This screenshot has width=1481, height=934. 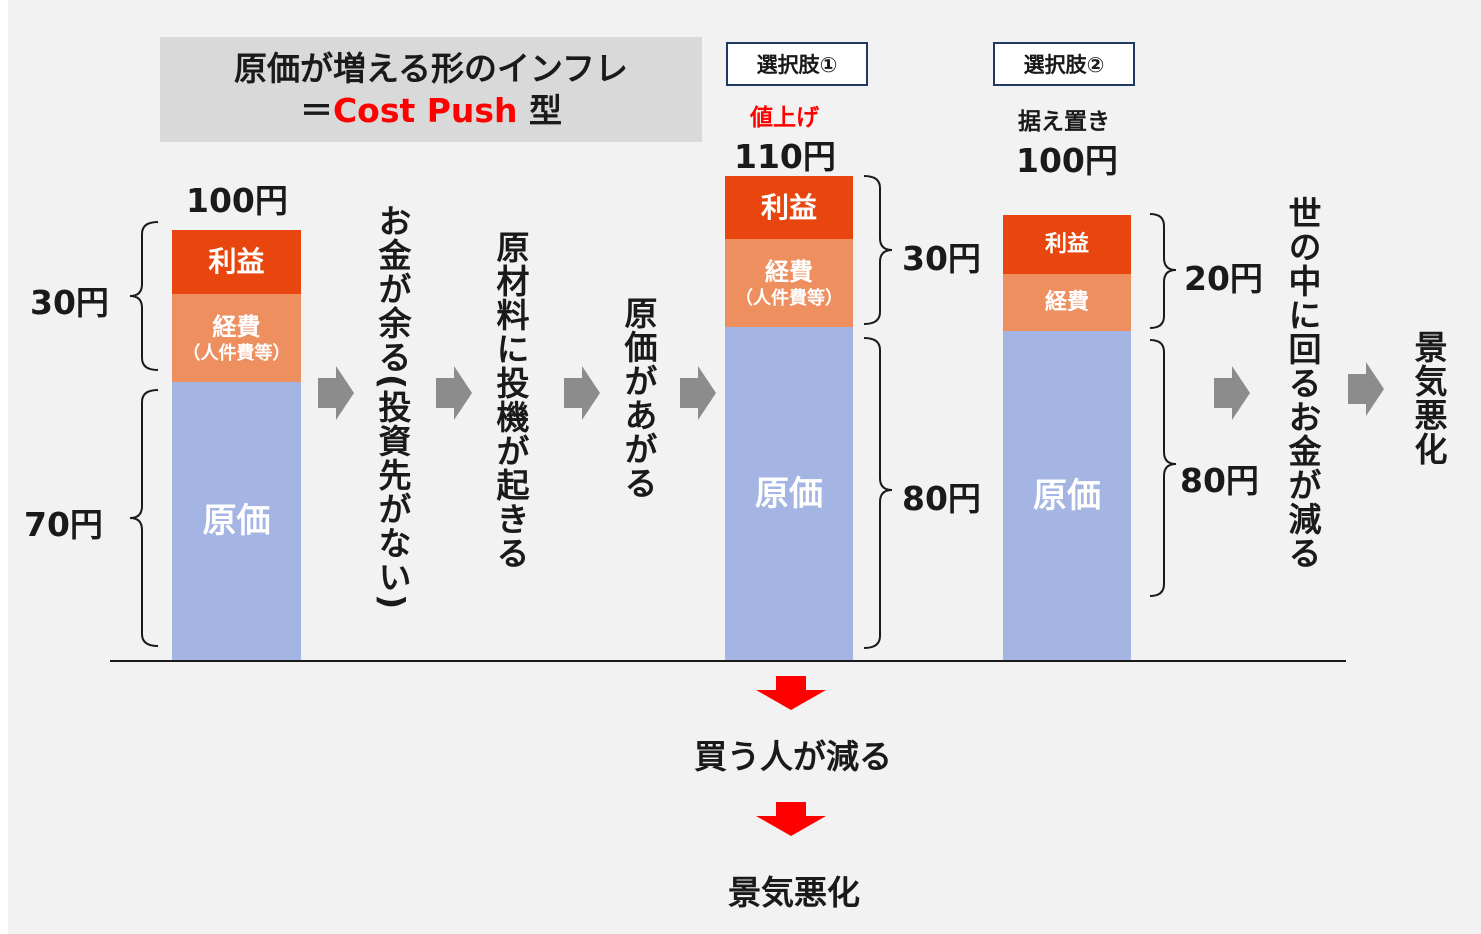 I want to click on option2-profit-segment: 利益, so click(x=1067, y=244).